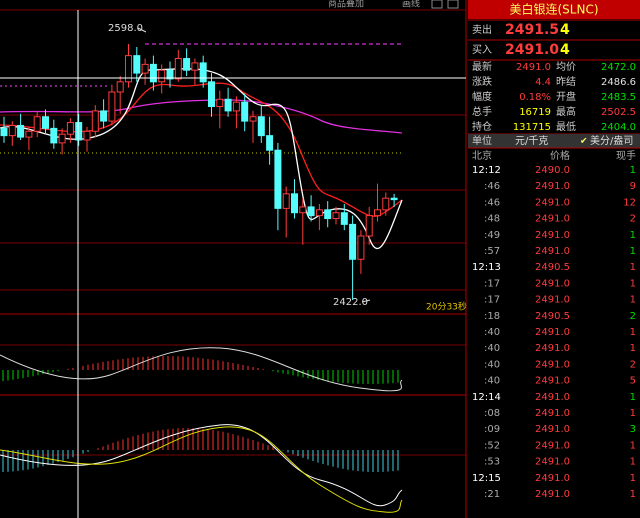 This screenshot has width=640, height=518. Describe the element at coordinates (142, 30) in the screenshot. I see `high-pointer` at that location.